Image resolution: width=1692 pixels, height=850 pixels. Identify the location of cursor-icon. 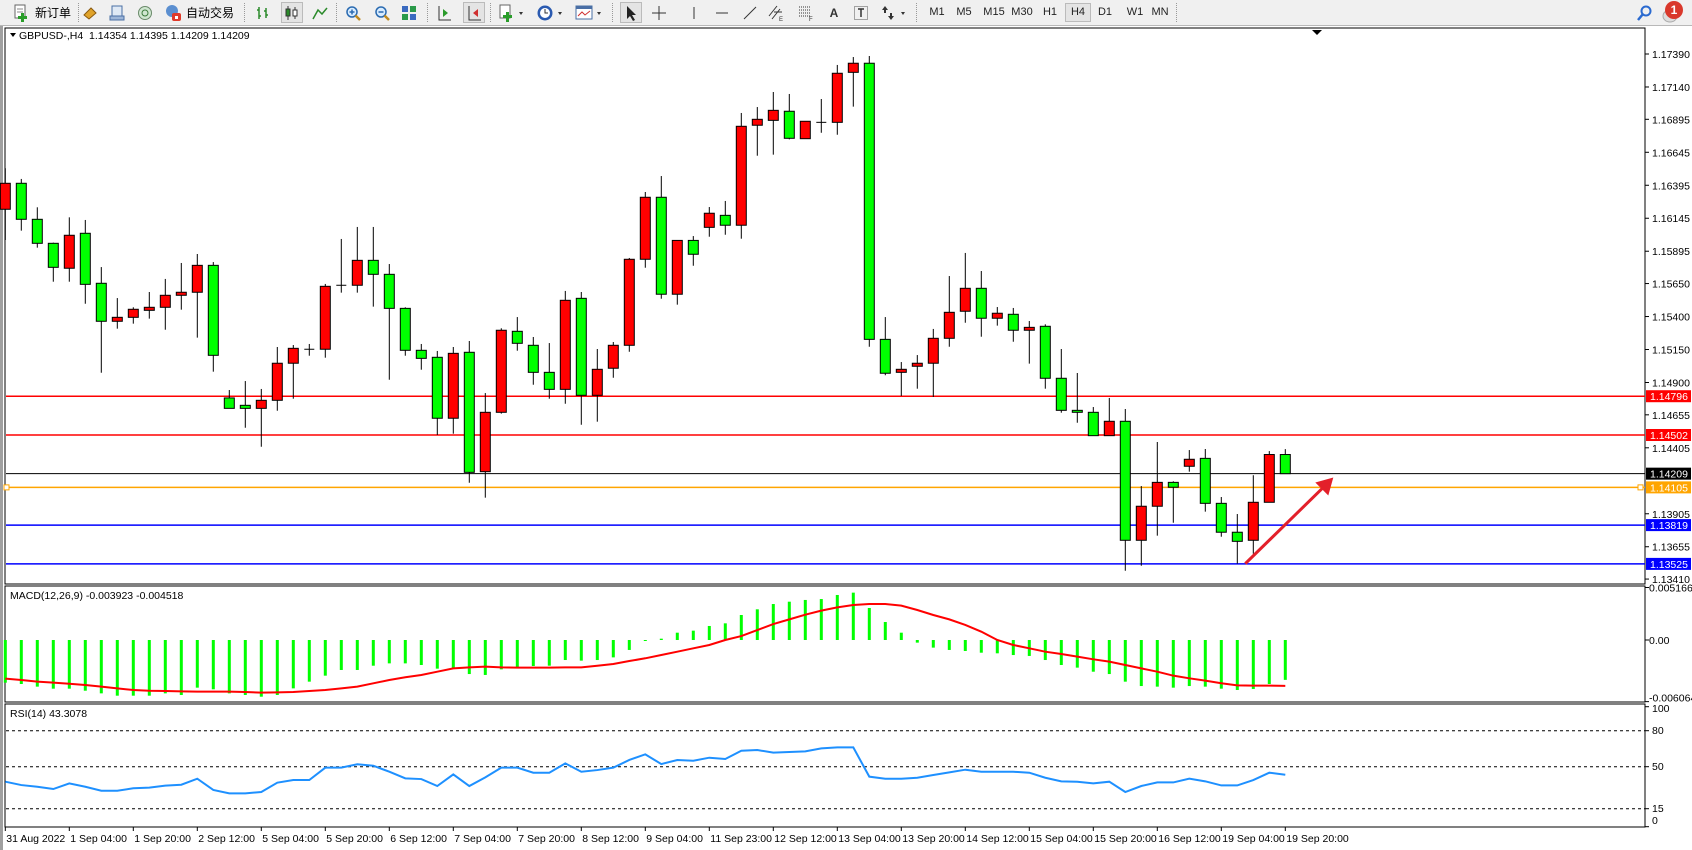
(631, 12).